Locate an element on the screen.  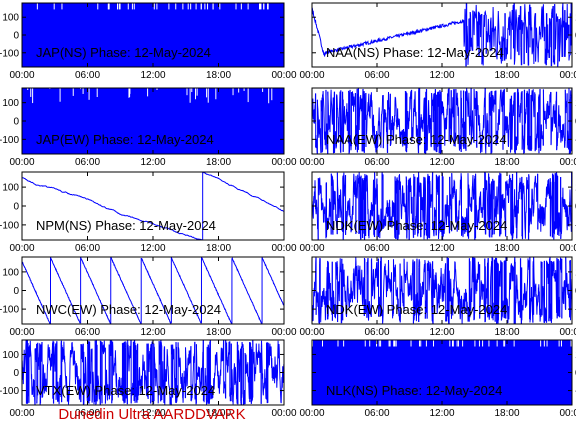
panel-title: VTX(EW) Phase: 12-May-2024 is located at coordinates (125, 390).